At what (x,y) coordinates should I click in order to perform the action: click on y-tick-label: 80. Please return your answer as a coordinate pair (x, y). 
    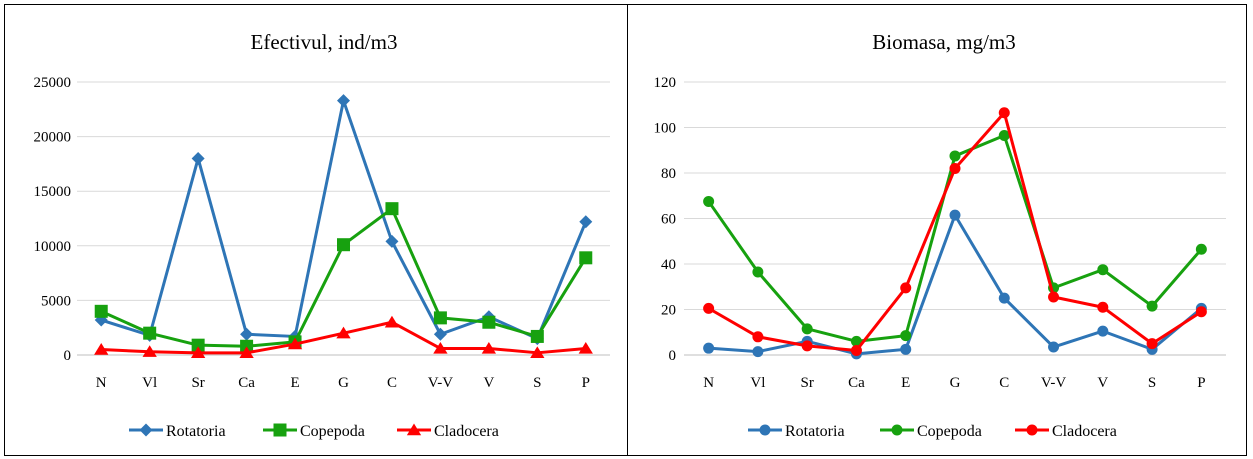
    Looking at the image, I should click on (668, 174).